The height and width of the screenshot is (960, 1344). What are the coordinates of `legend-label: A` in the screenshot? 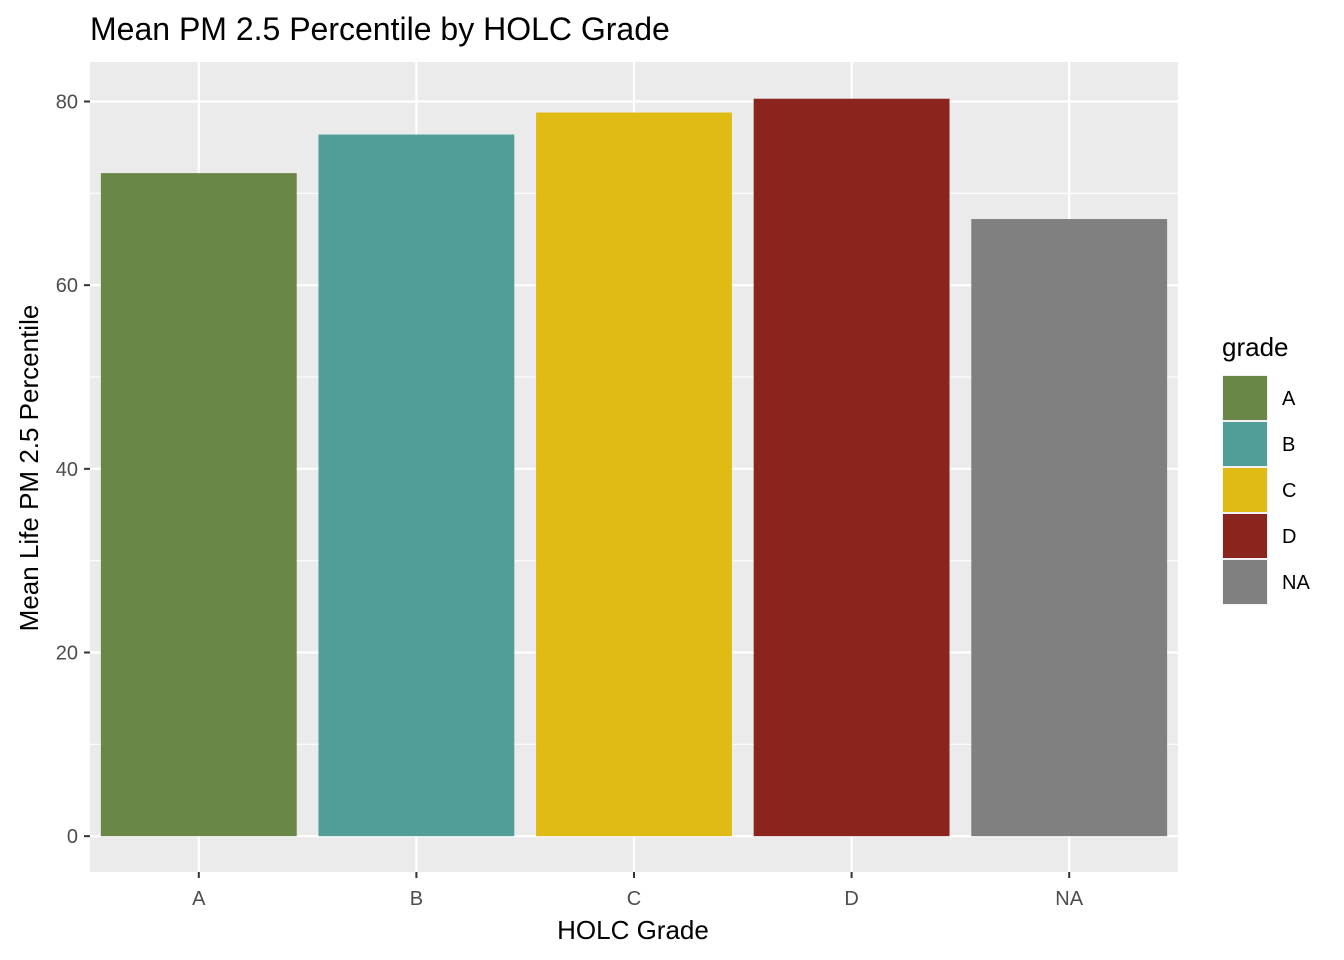 It's located at (1289, 399).